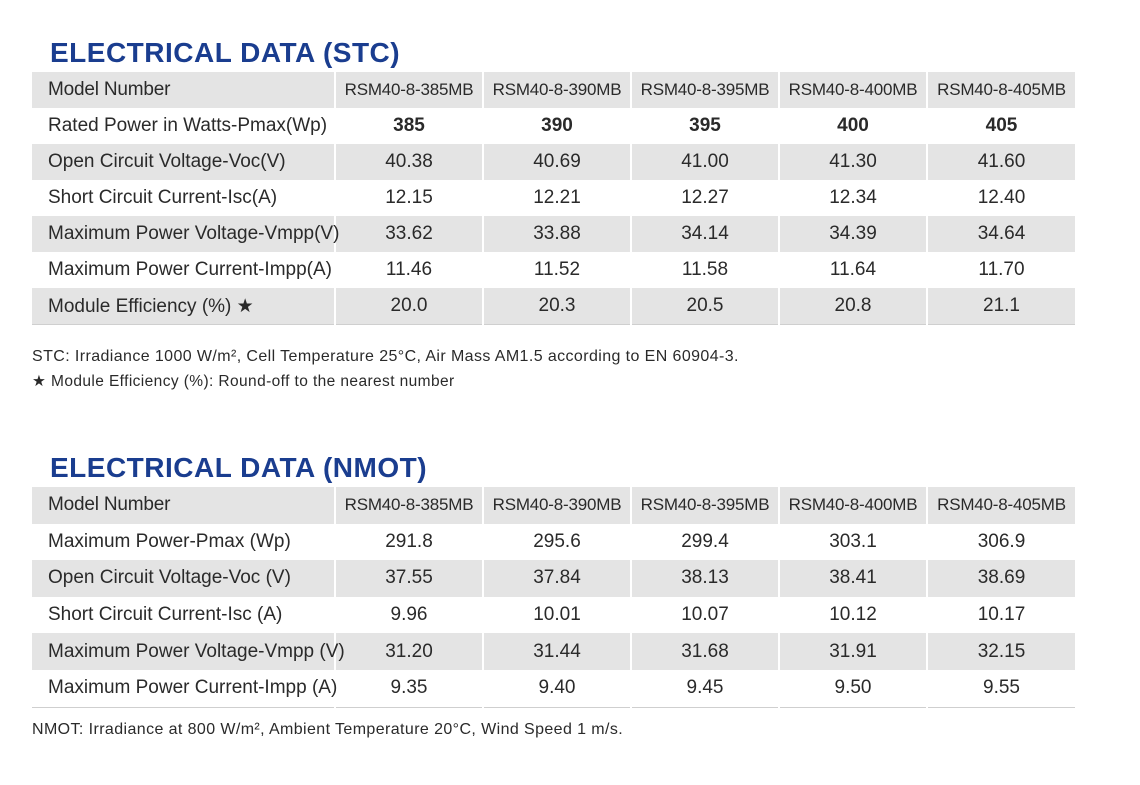 This screenshot has width=1140, height=785. What do you see at coordinates (704, 162) in the screenshot?
I see `table-cell: 41.00` at bounding box center [704, 162].